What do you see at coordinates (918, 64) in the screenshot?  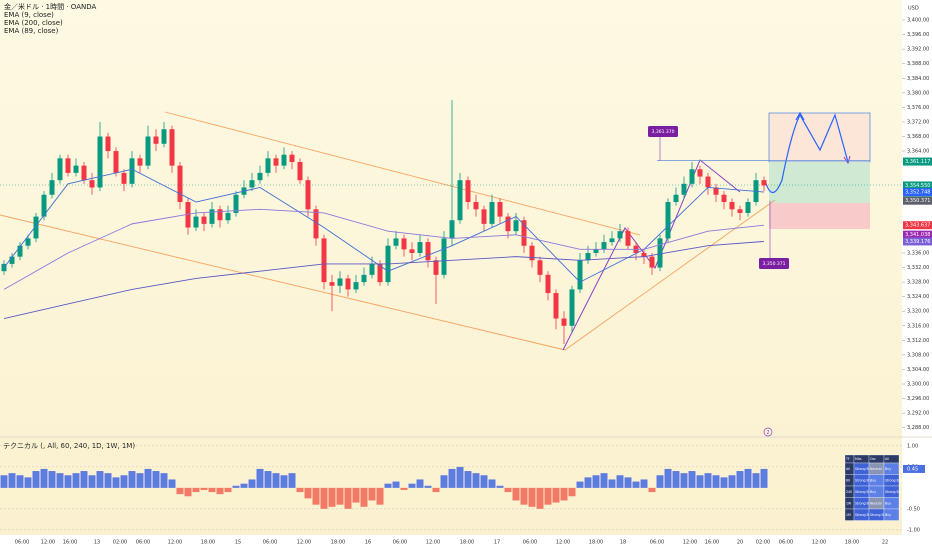 I see `y-tick-label: 3,388.00` at bounding box center [918, 64].